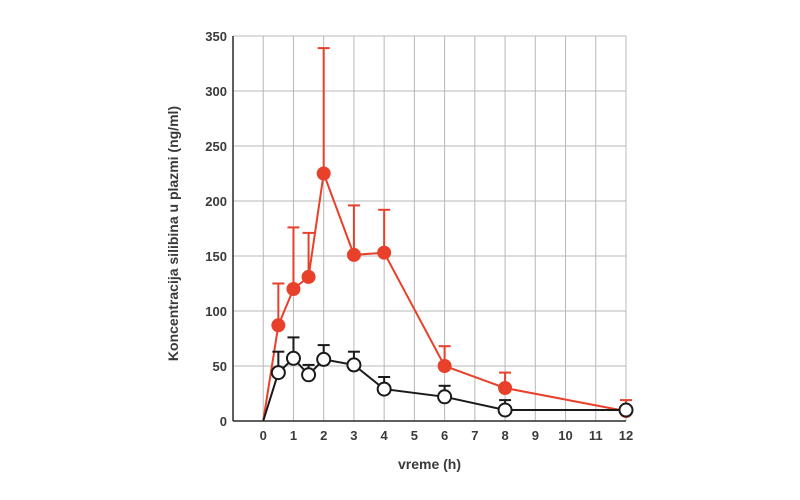 The image size is (800, 500). I want to click on x-tick-label: 7, so click(474, 435).